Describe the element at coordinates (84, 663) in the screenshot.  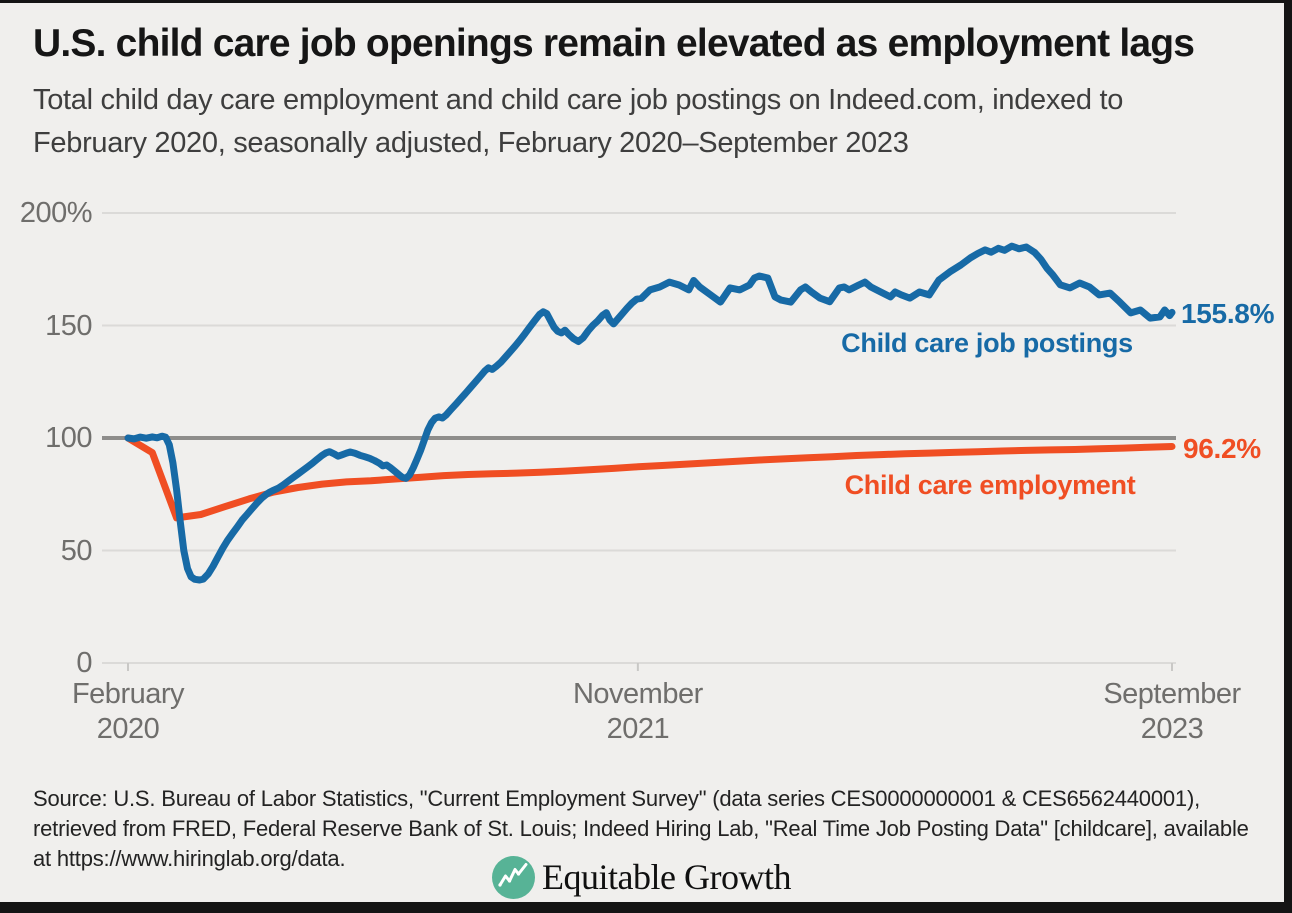
I see `y-axis-label-0: 0` at that location.